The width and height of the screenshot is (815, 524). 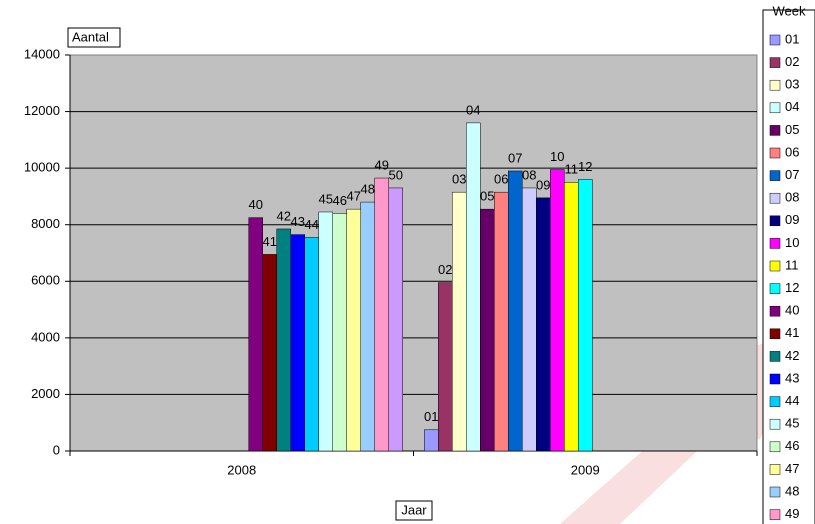 What do you see at coordinates (473, 109) in the screenshot?
I see `data-label: 04` at bounding box center [473, 109].